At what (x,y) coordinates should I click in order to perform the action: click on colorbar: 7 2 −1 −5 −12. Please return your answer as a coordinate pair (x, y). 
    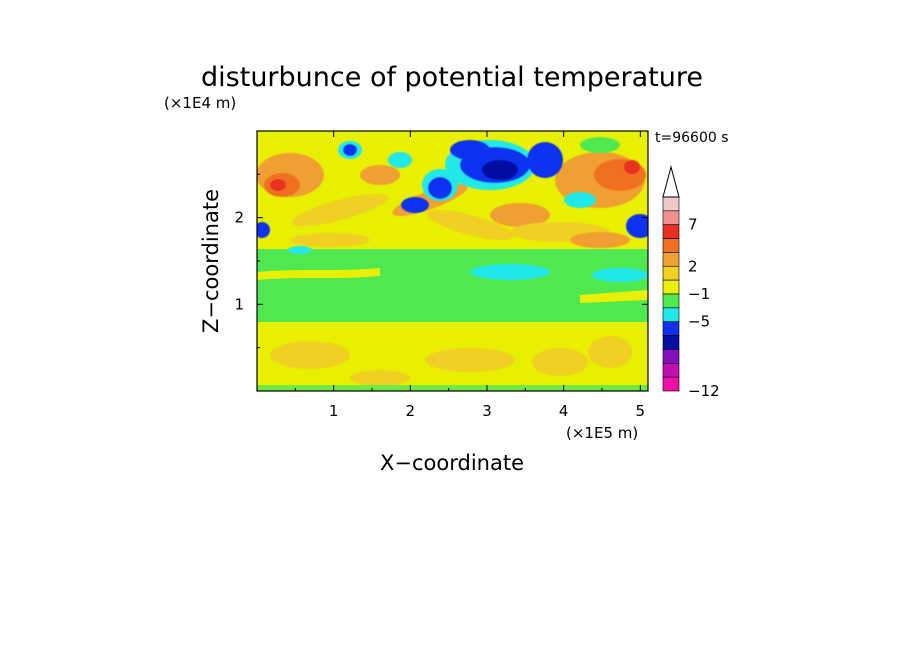
    Looking at the image, I should click on (691, 282).